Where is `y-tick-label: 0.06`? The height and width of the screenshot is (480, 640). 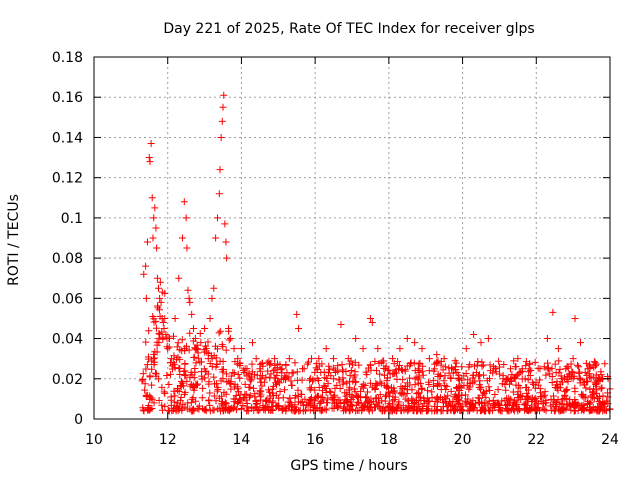
y-tick-label: 0.06 is located at coordinates (67, 299).